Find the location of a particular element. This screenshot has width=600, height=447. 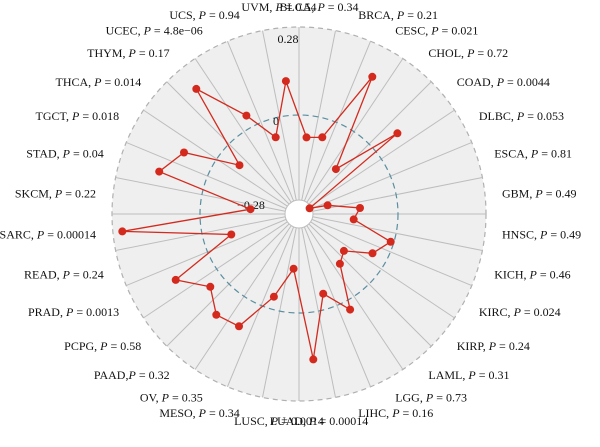

category-label-ucec: UCEC, P = 4.8e−06 is located at coordinates (154, 31).